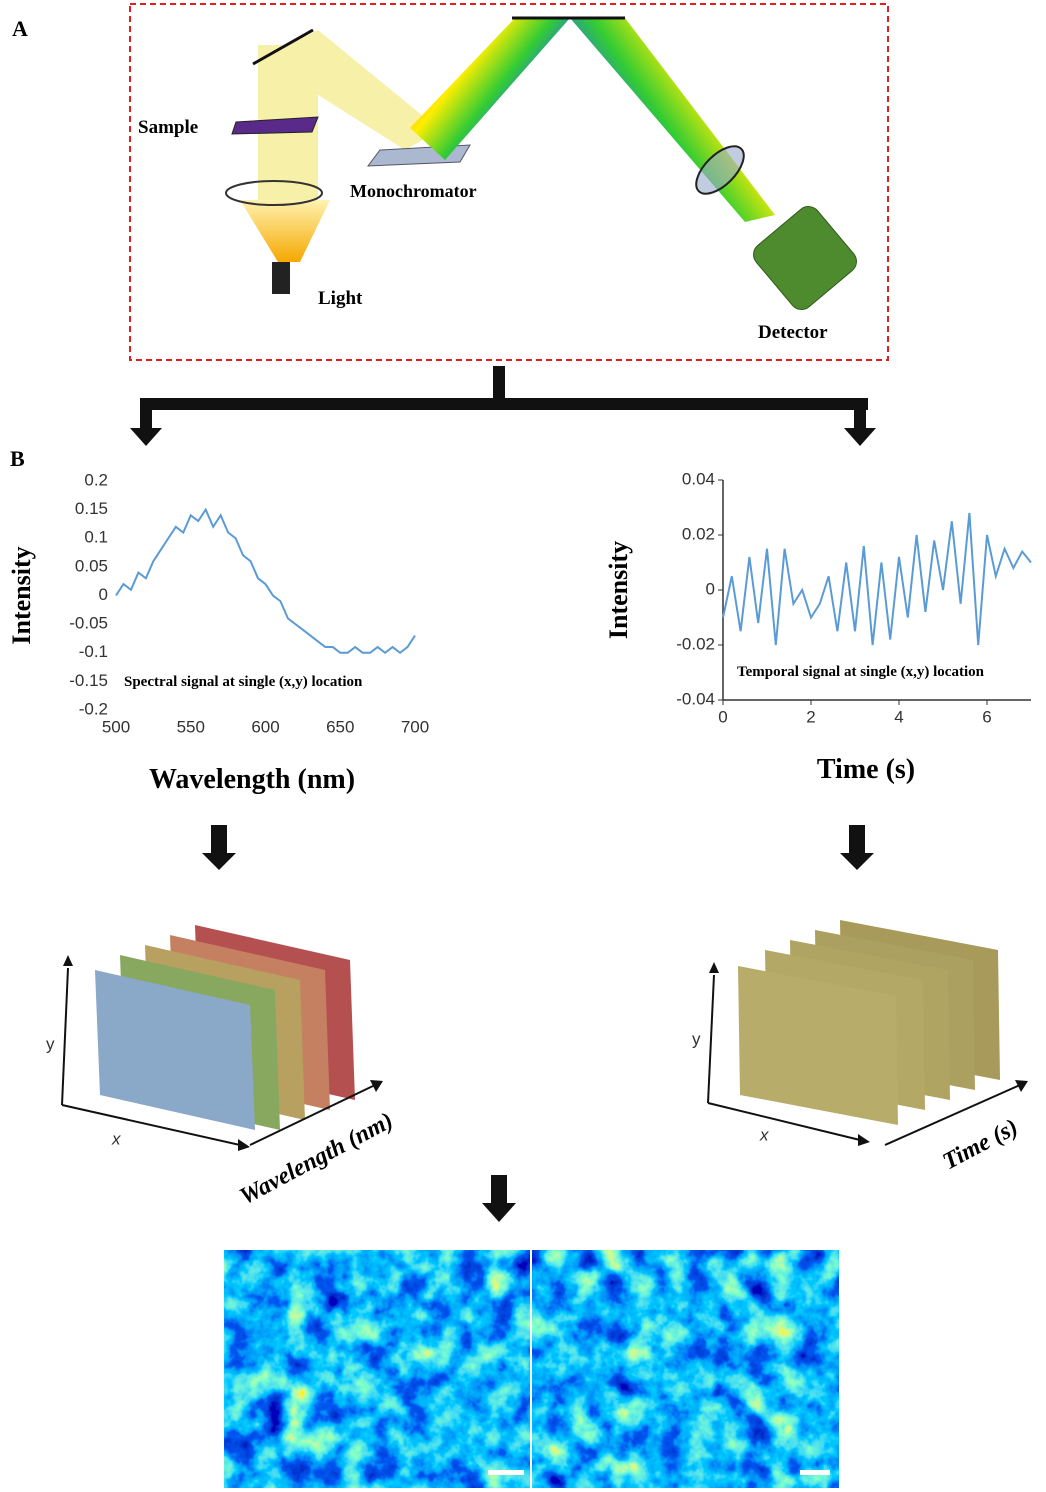 This screenshot has height=1492, width=1046. Describe the element at coordinates (265, 726) in the screenshot. I see `x-tick-label: 600` at that location.